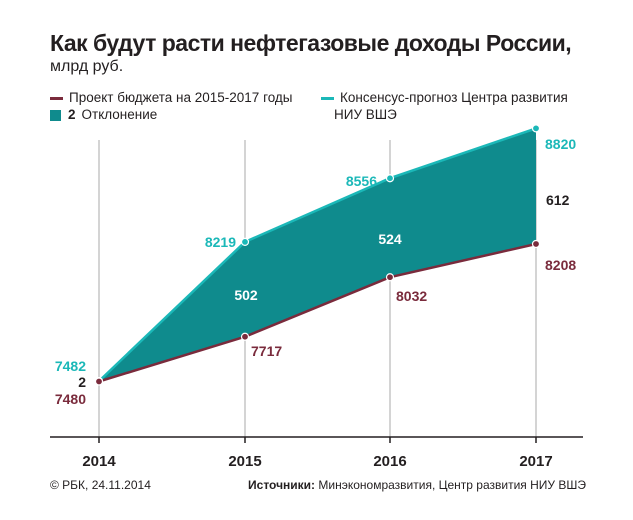  Describe the element at coordinates (361, 181) in the screenshot. I see `consensus-label-2016: 8556` at that location.